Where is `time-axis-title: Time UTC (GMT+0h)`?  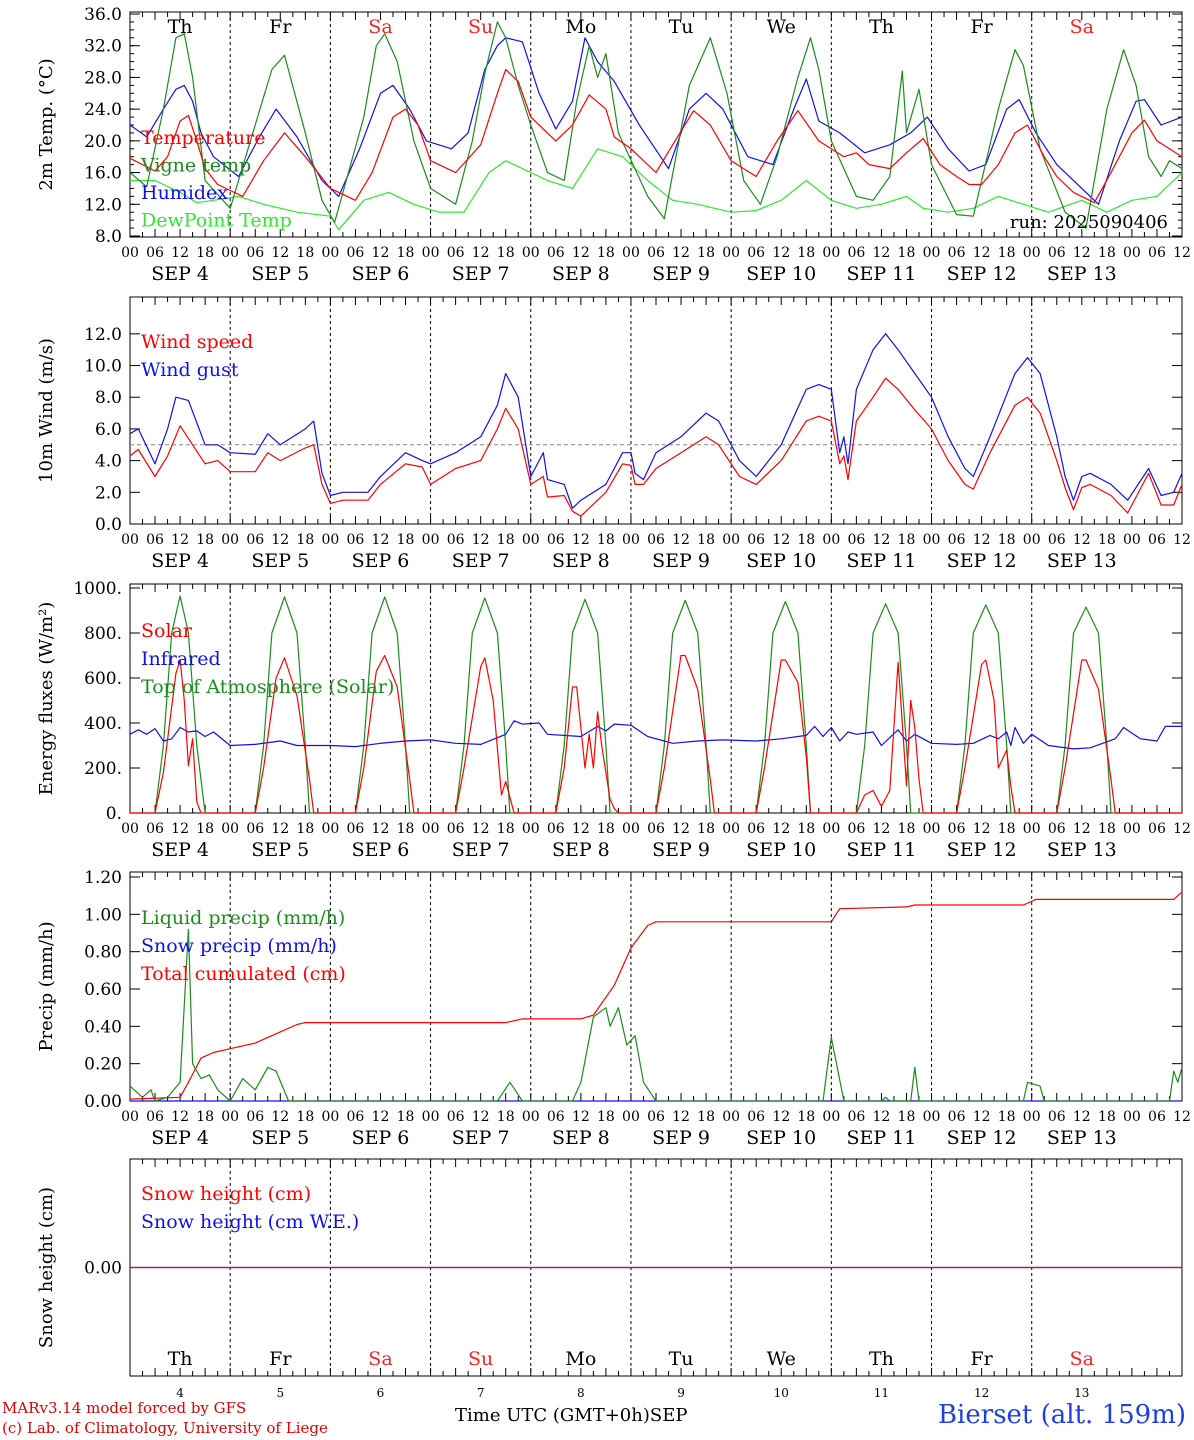 time-axis-title: Time UTC (GMT+0h) is located at coordinates (552, 1415).